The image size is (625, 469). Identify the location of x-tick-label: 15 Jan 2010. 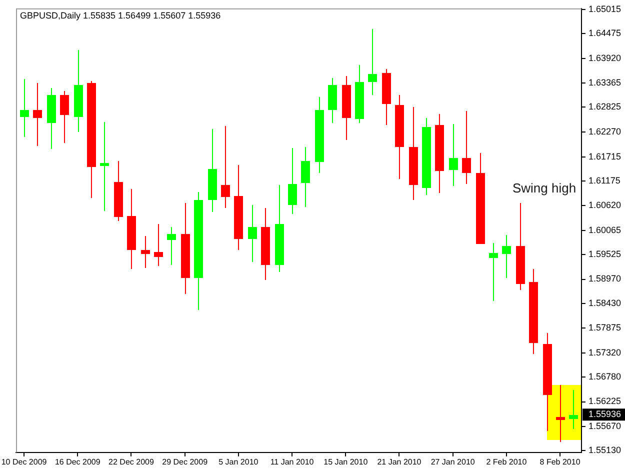
(346, 461).